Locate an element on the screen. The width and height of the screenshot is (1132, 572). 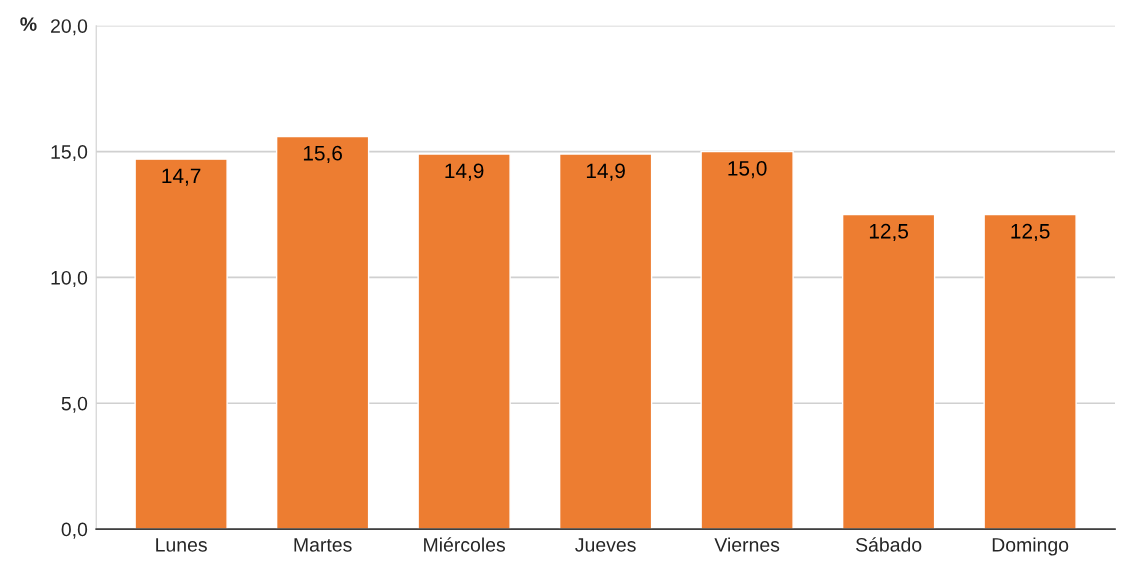
y-tick-label: 15,0 is located at coordinates (69, 153).